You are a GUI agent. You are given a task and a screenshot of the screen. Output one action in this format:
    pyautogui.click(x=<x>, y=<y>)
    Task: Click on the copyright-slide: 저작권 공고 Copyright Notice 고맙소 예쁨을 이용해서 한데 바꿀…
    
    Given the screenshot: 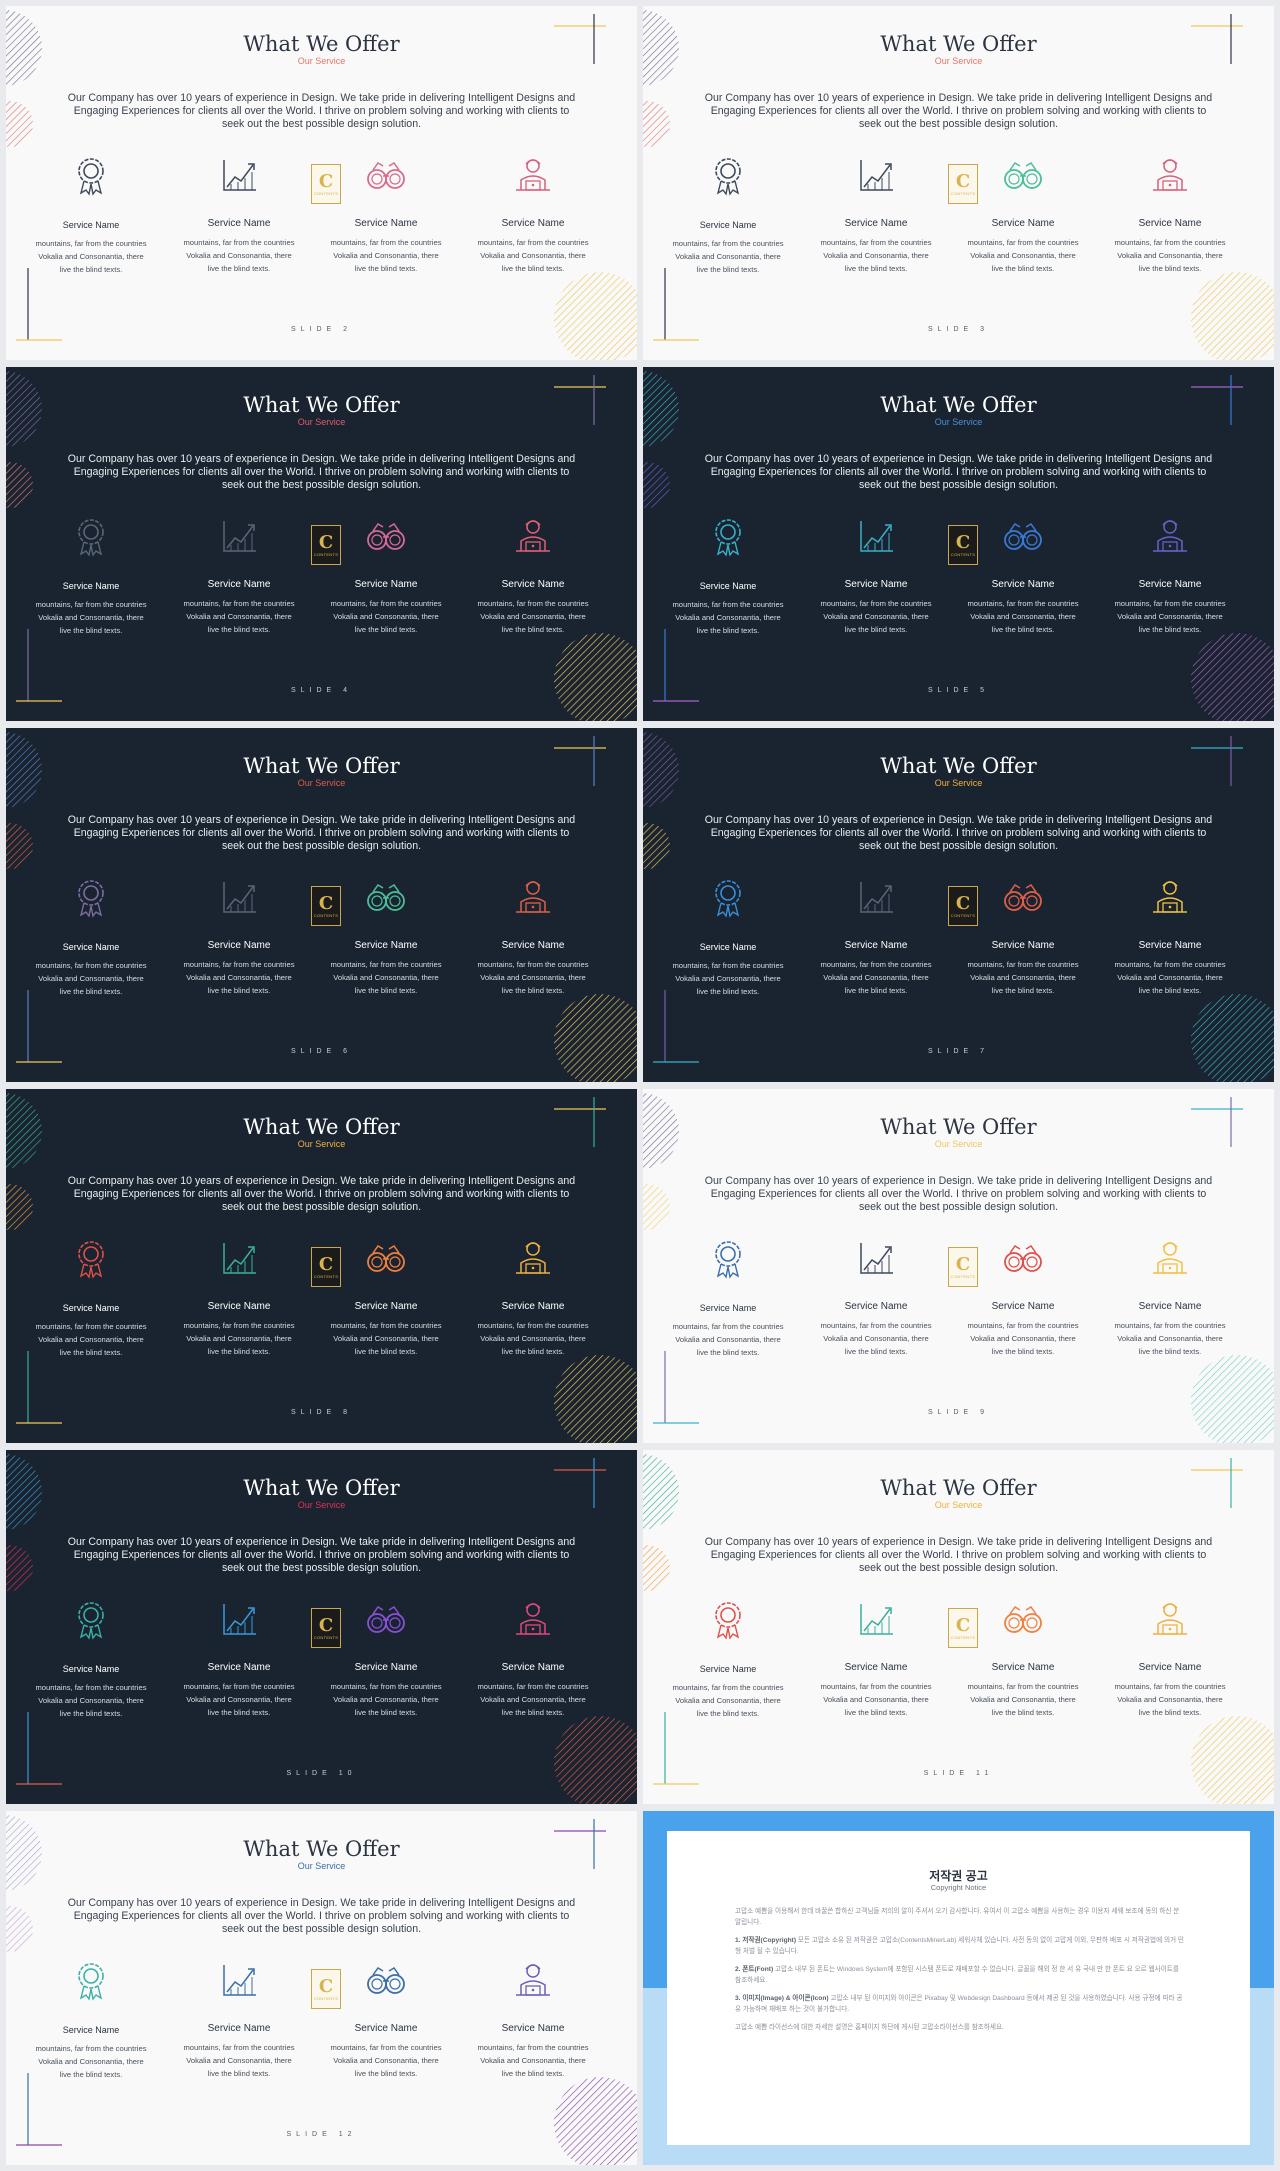 What is the action you would take?
    pyautogui.click(x=958, y=1988)
    